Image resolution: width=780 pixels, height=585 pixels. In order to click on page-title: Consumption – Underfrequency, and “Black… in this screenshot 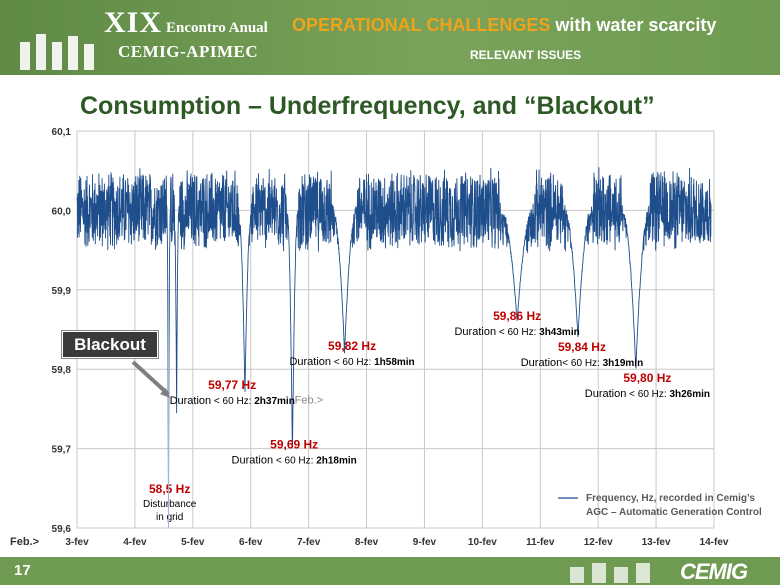, I will do `click(367, 106)`.